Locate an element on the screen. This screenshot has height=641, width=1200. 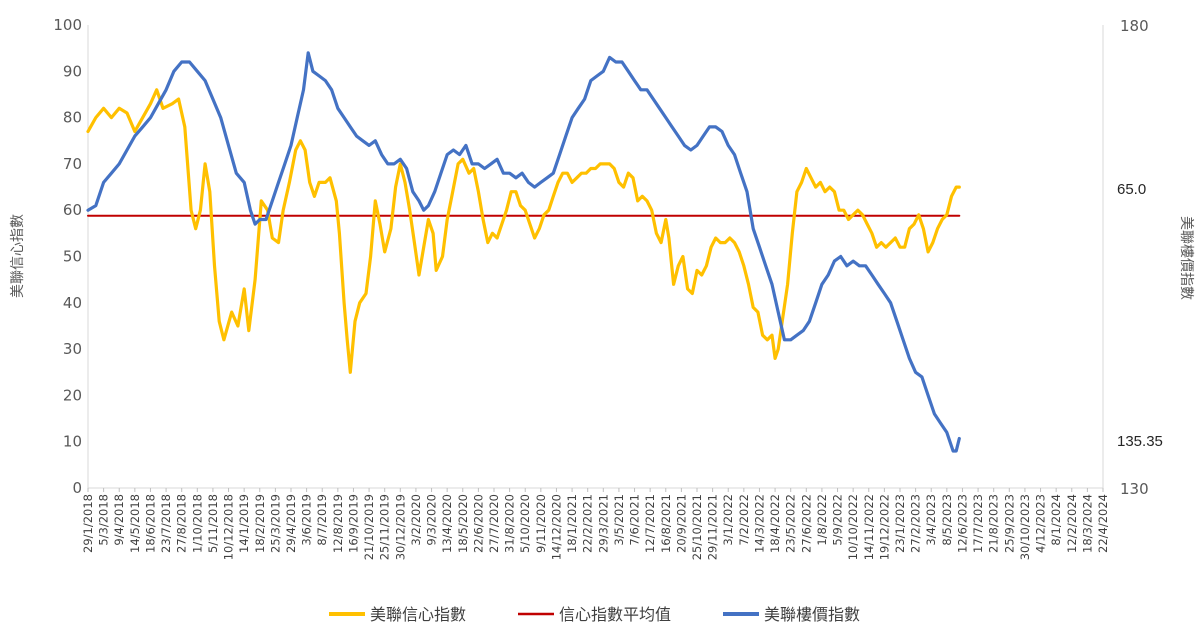
x-tick-label: 3/5/2021 is located at coordinates (619, 520).